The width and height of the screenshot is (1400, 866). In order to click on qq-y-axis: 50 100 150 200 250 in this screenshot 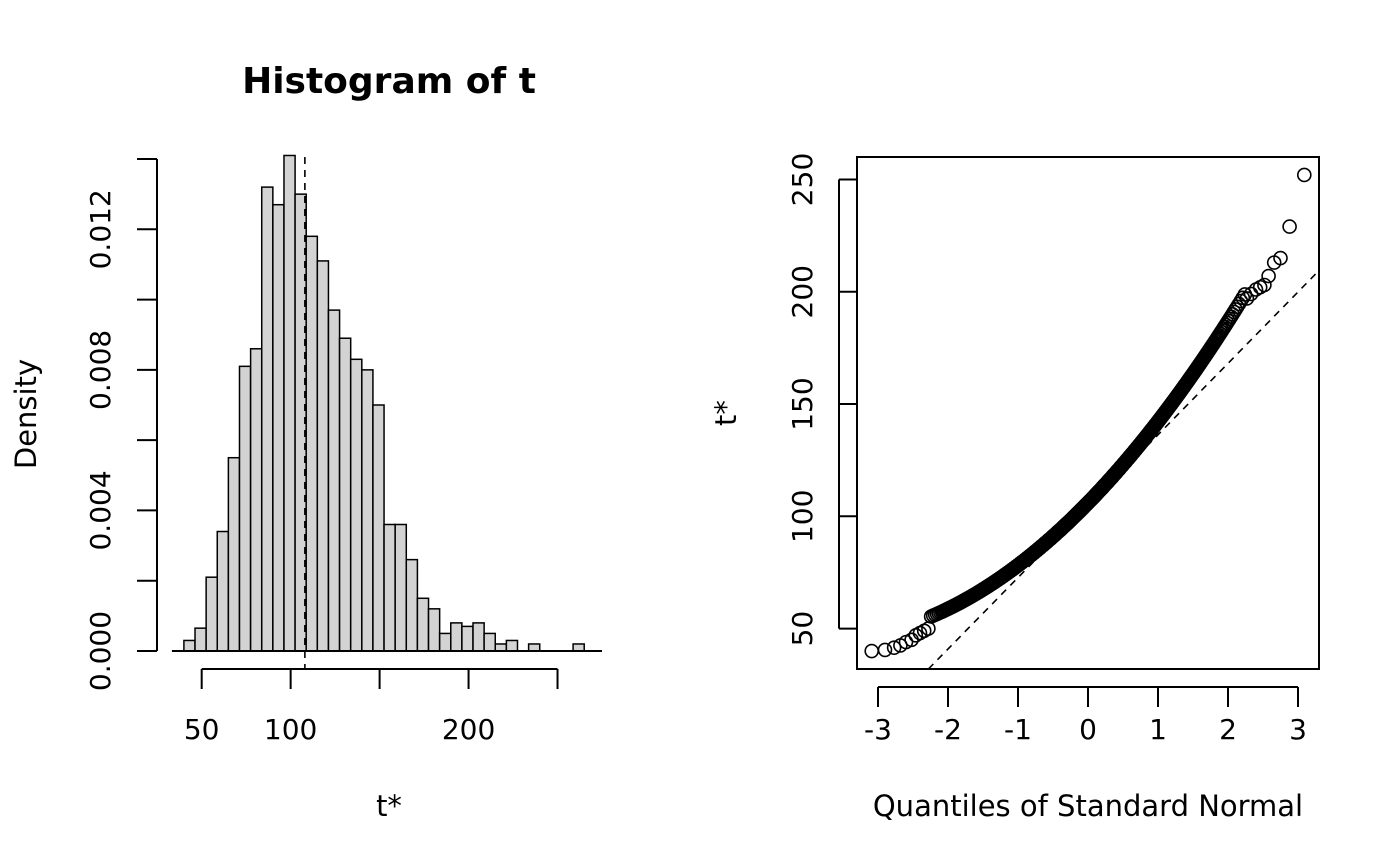, I will do `click(821, 400)`.